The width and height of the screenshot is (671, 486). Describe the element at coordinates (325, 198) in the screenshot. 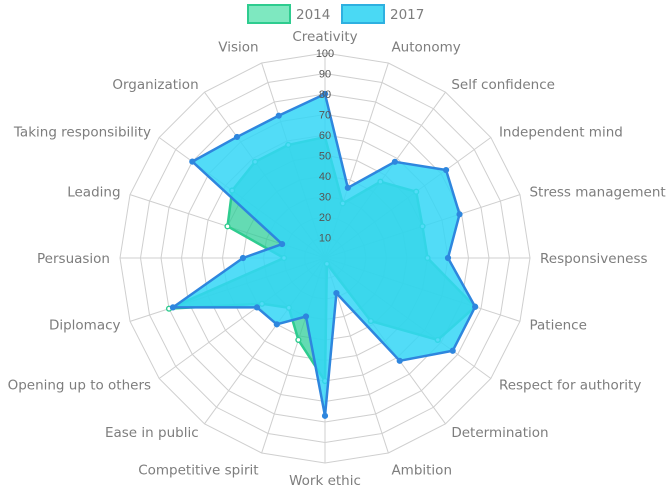

I see `tick-label: 30` at that location.